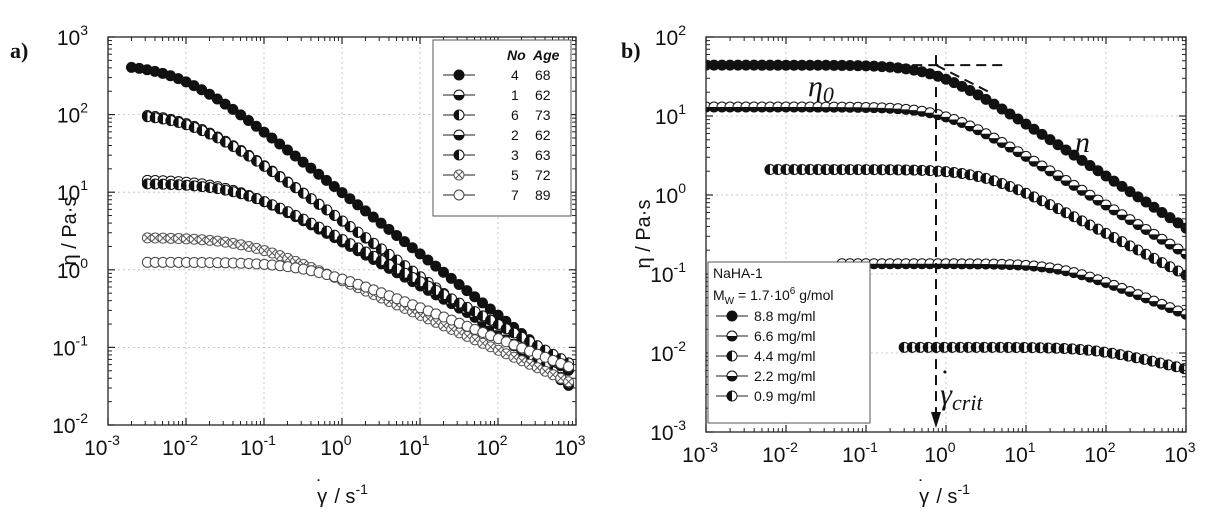 The height and width of the screenshot is (521, 1211). What do you see at coordinates (738, 273) in the screenshot?
I see `legend-title: NaHA-1` at bounding box center [738, 273].